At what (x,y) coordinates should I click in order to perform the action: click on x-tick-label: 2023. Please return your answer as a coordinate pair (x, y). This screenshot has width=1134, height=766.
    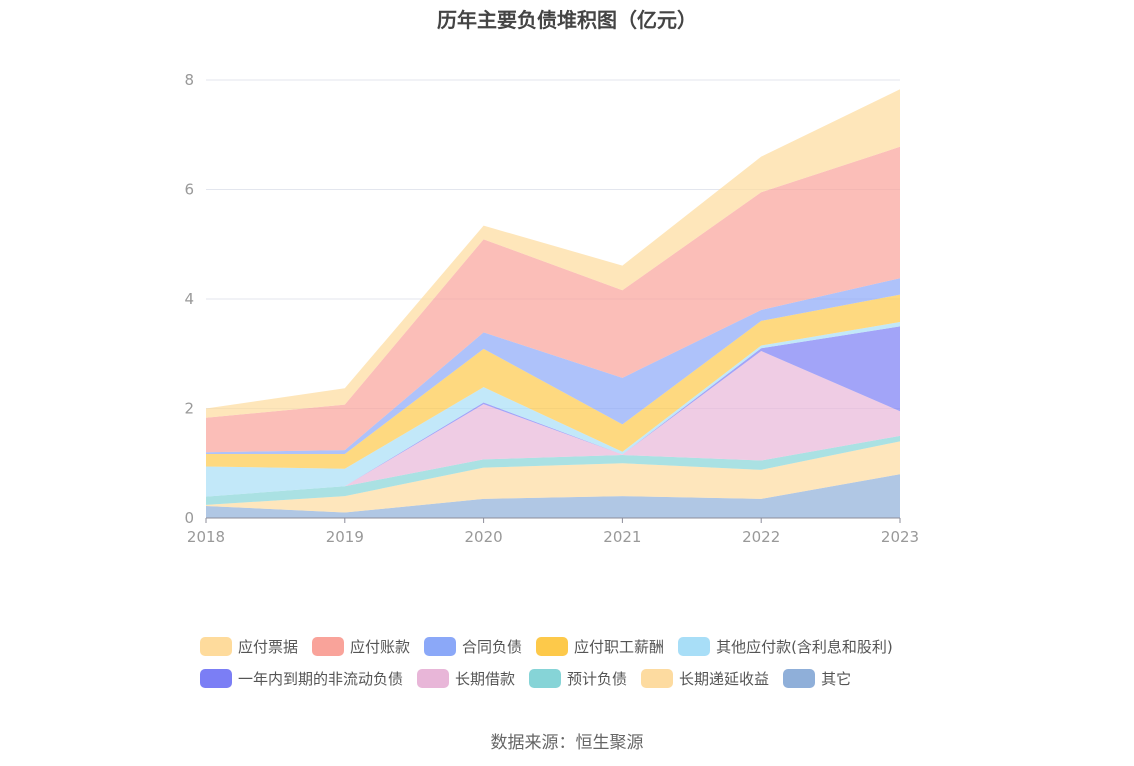
    Looking at the image, I should click on (900, 537).